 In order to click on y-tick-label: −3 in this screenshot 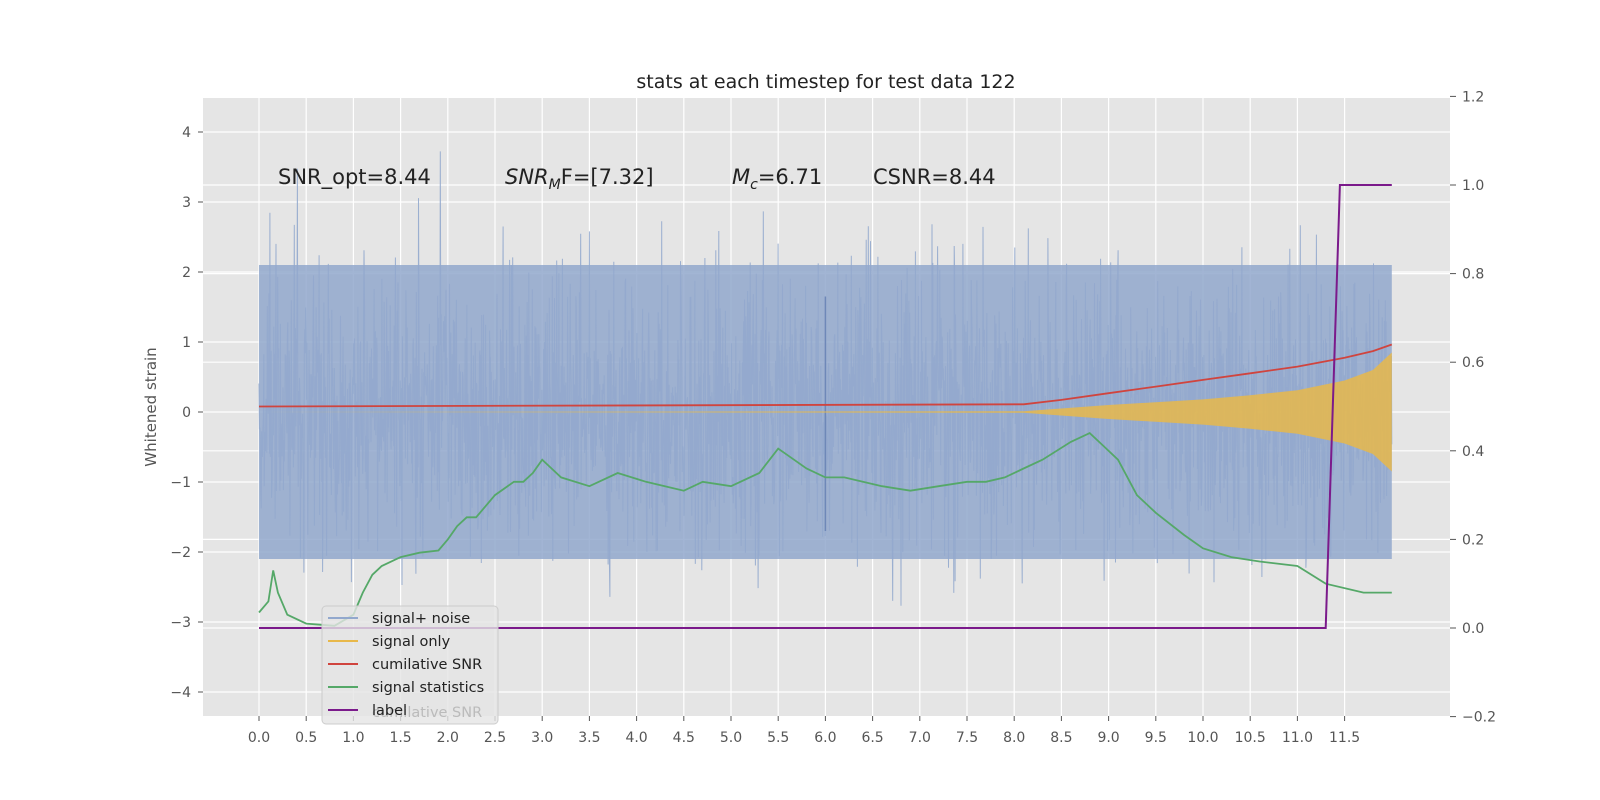, I will do `click(180, 623)`.